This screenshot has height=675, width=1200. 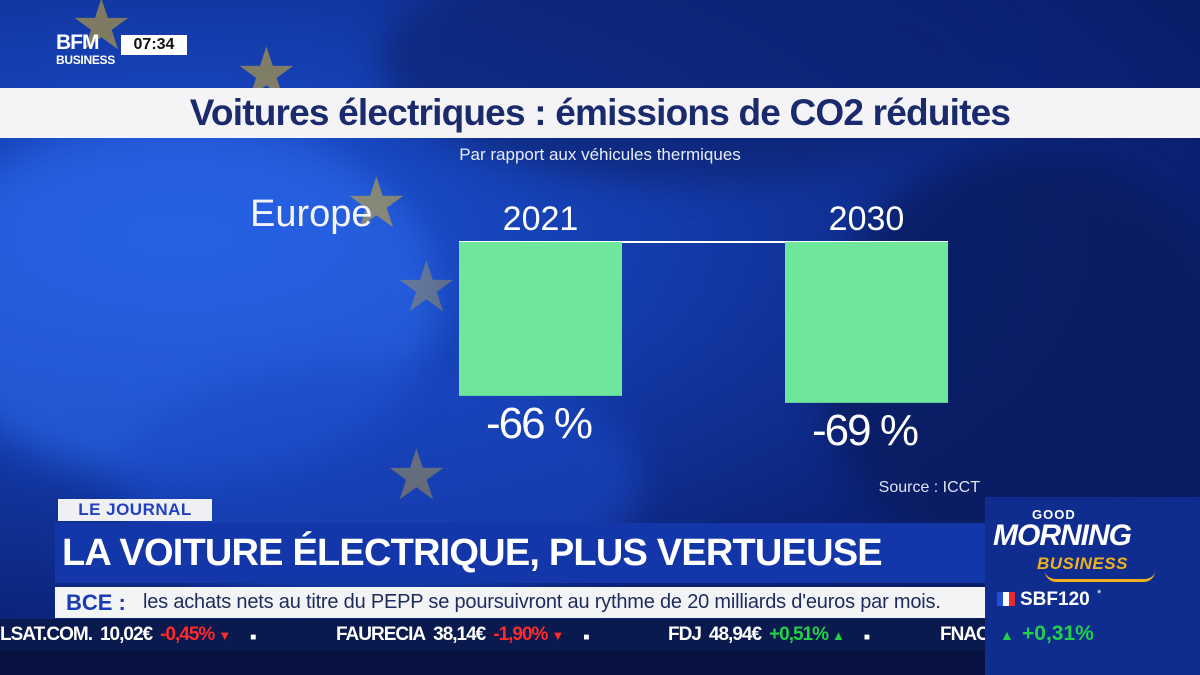 What do you see at coordinates (867, 219) in the screenshot?
I see `category-label: 2030` at bounding box center [867, 219].